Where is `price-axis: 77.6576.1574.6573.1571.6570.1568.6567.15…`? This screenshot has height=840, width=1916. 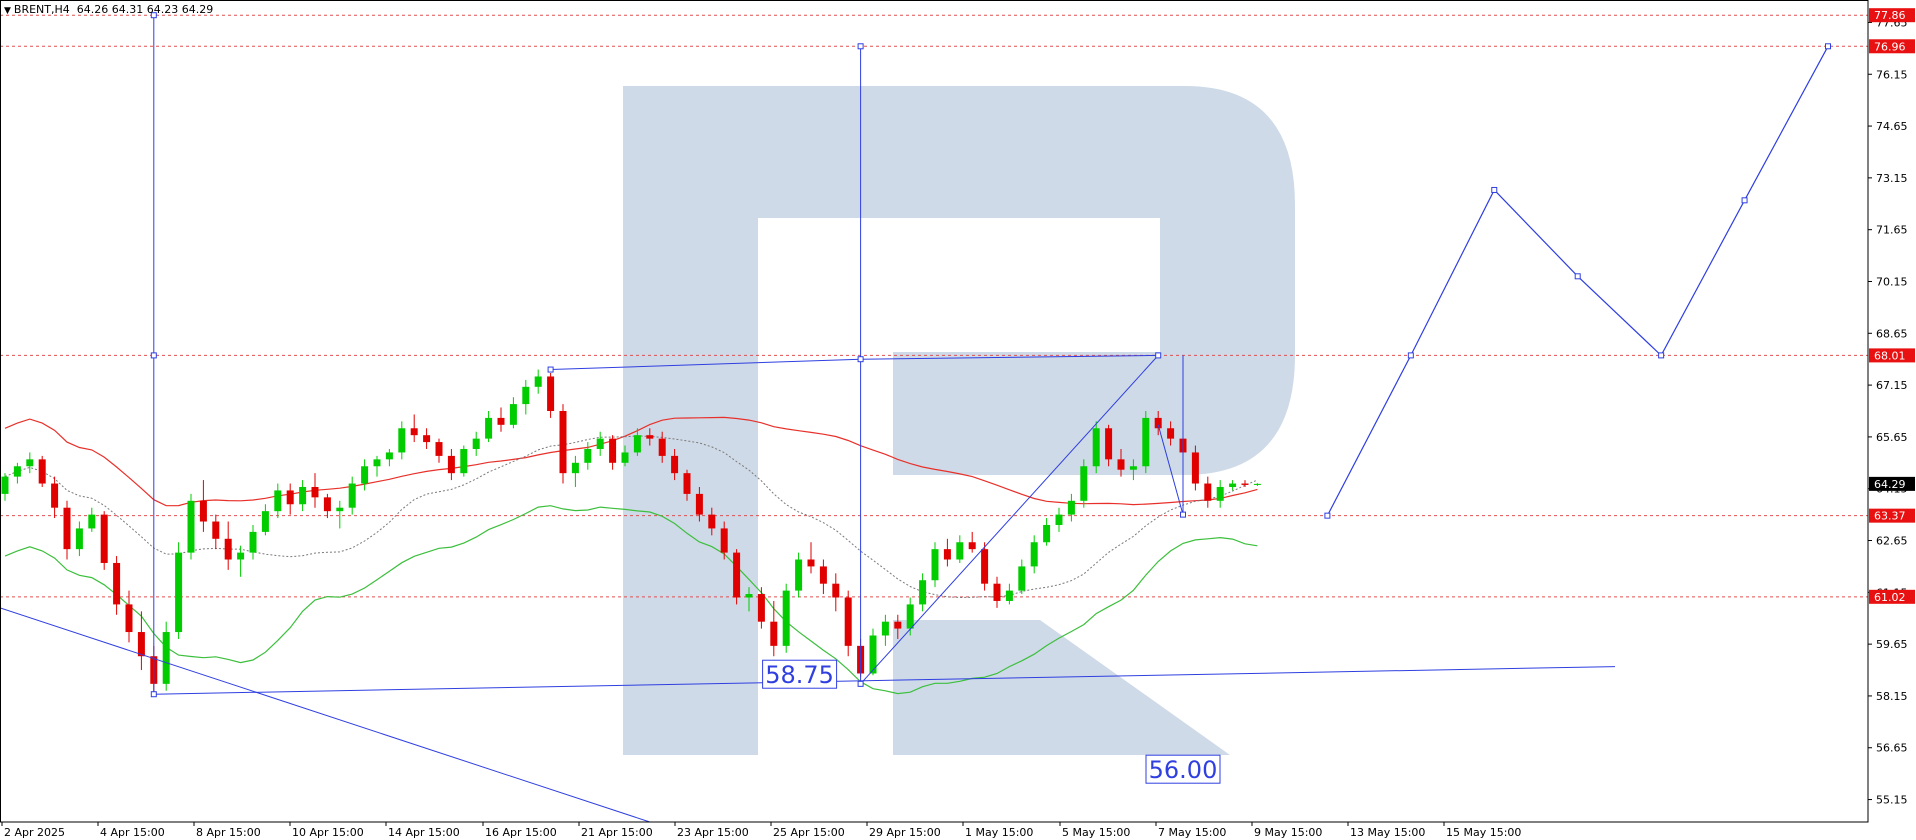
price-axis: 77.6576.1574.6573.1571.6570.1568.6567.15… is located at coordinates (1891, 407).